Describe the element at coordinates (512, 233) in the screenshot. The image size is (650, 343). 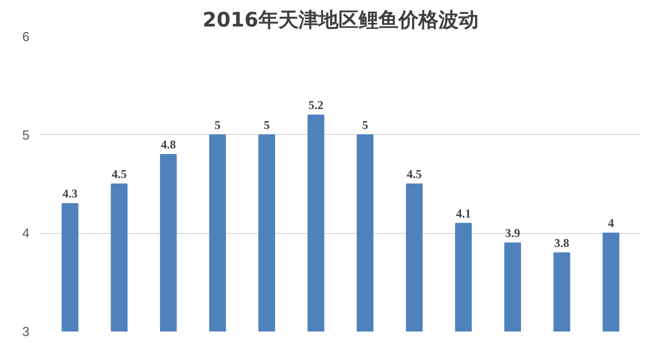
I see `data-label: 3.9` at that location.